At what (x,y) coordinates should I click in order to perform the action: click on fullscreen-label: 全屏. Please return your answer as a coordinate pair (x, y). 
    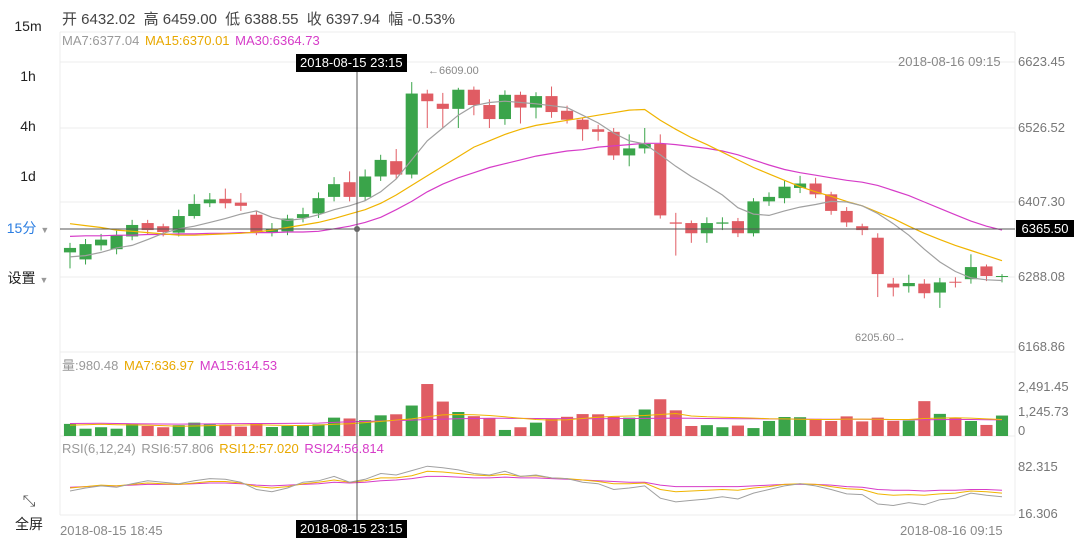
    Looking at the image, I should click on (29, 524).